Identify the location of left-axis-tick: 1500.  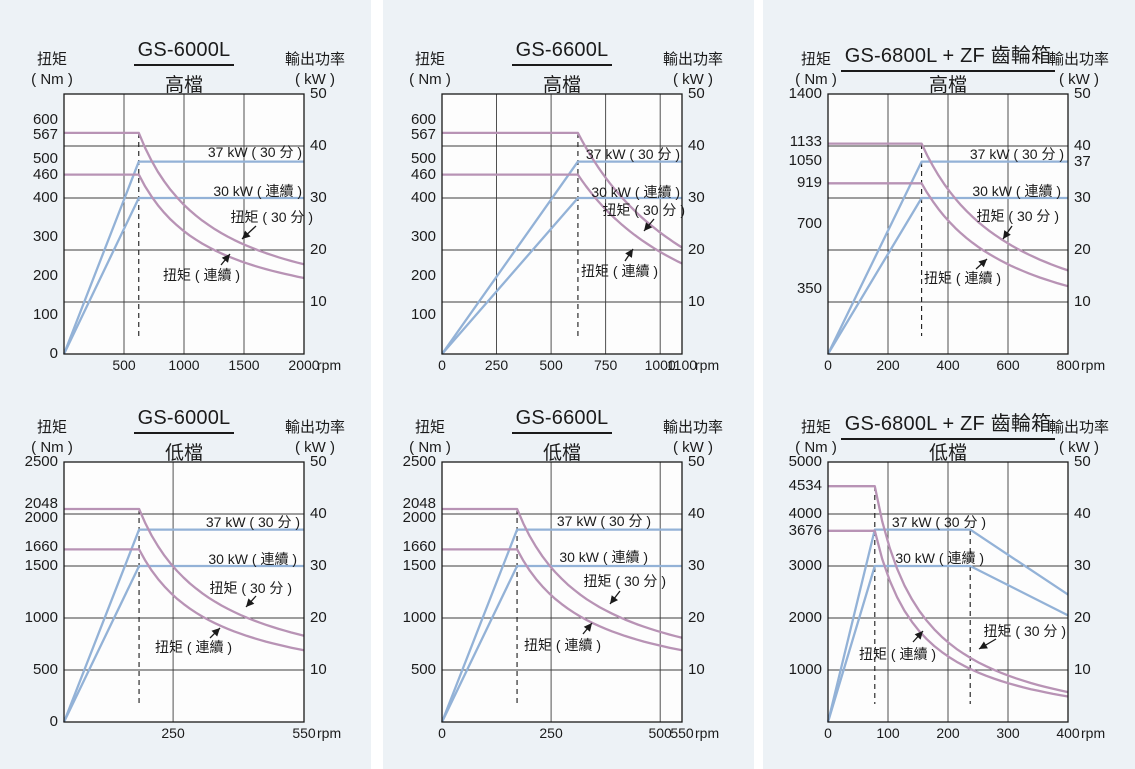
(419, 565).